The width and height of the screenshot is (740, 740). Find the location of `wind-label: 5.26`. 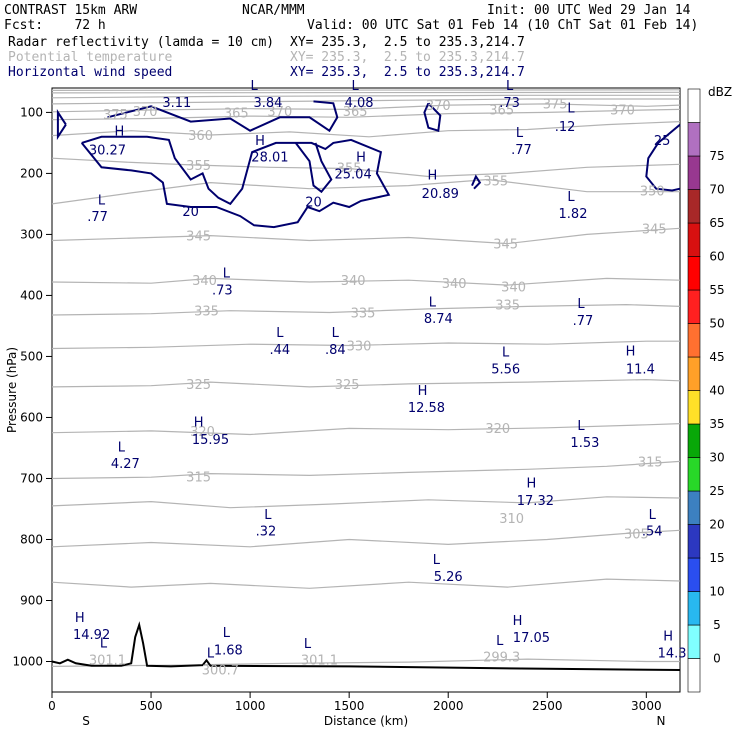

wind-label: 5.26 is located at coordinates (448, 577).